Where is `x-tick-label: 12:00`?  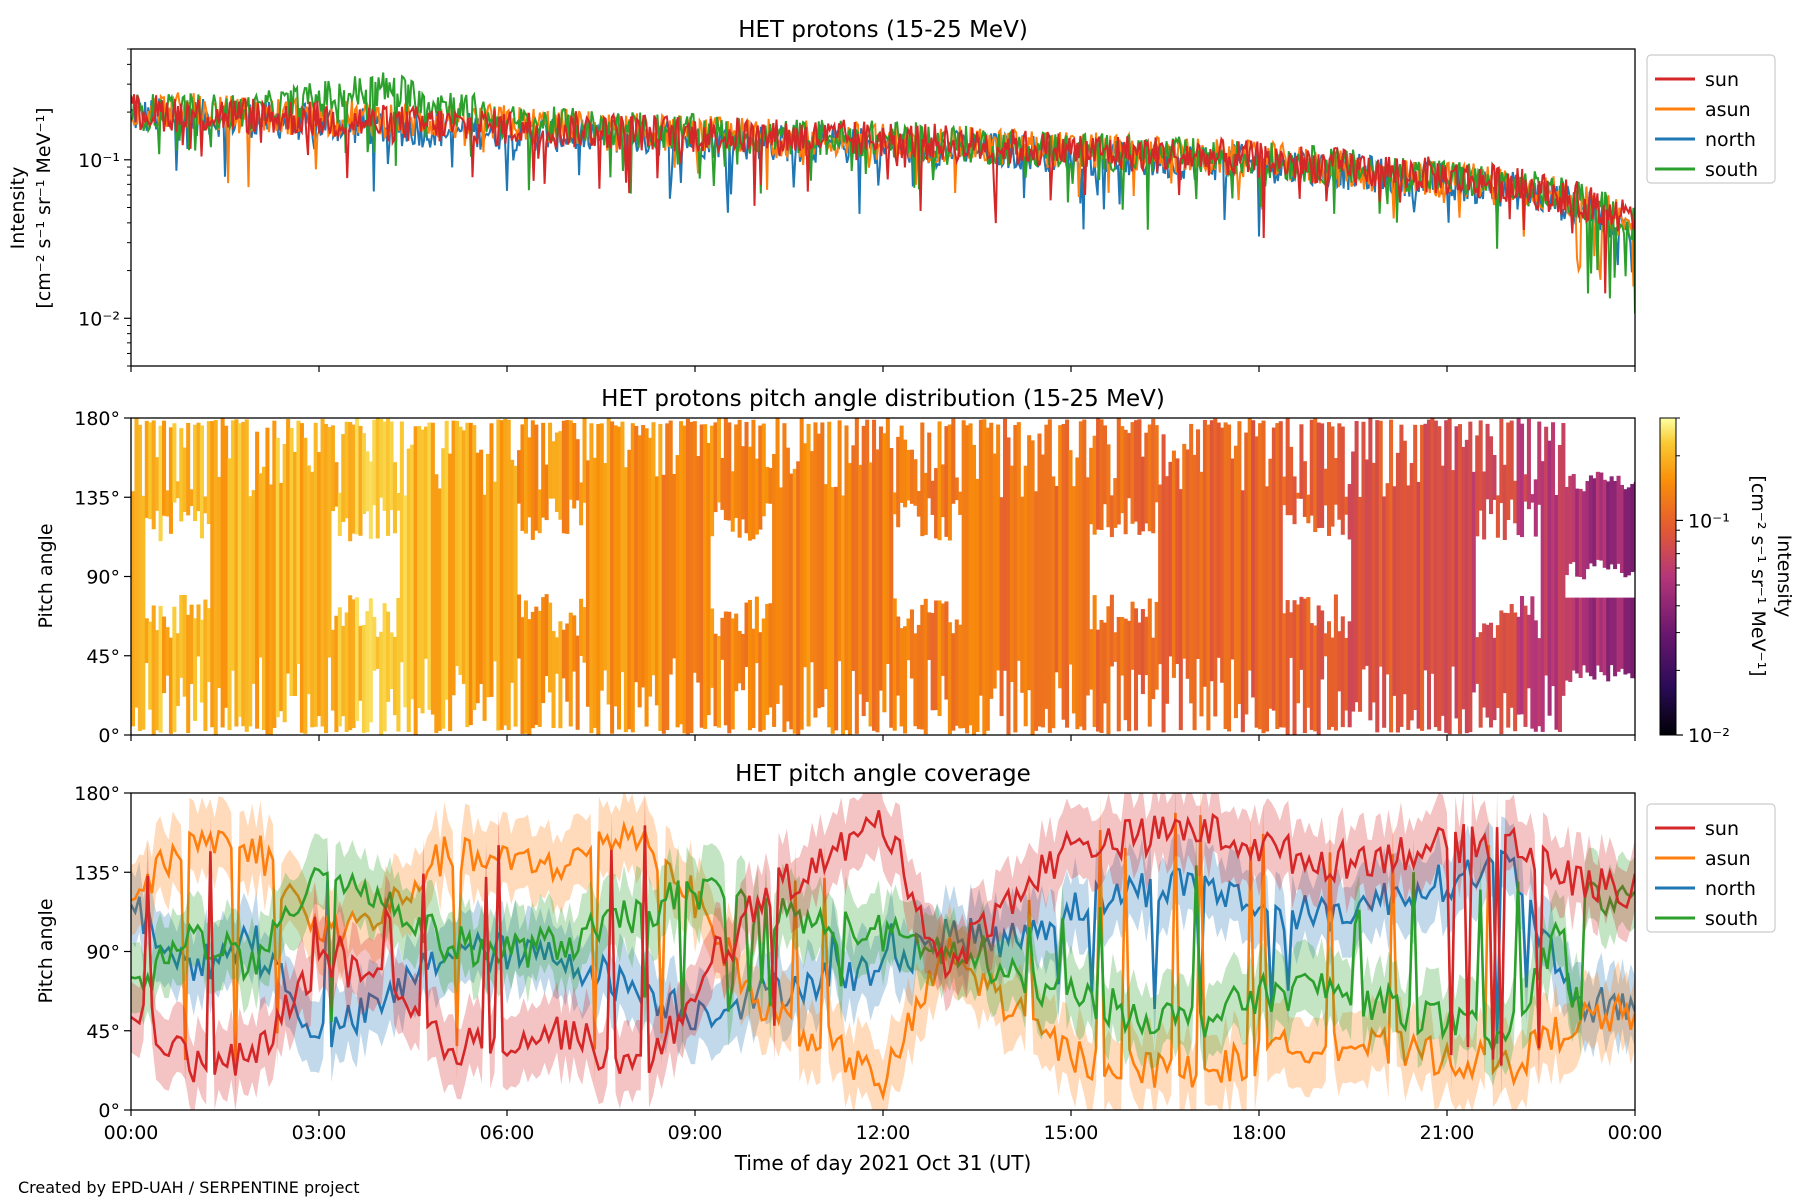 x-tick-label: 12:00 is located at coordinates (883, 1133).